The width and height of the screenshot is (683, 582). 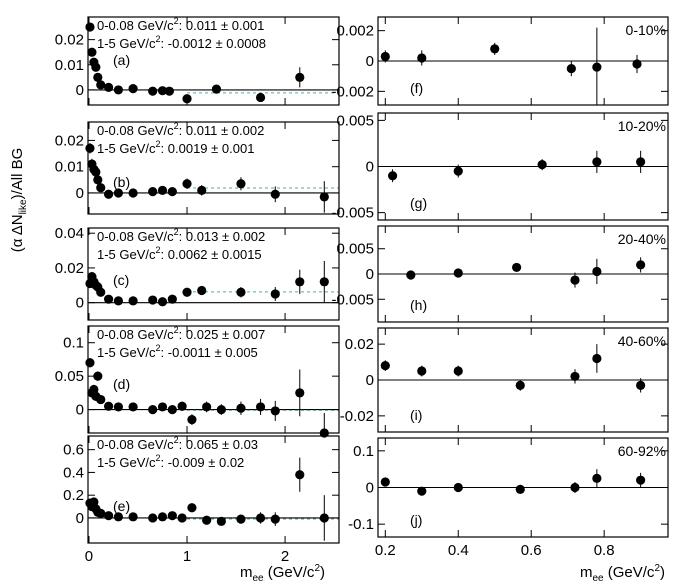 I want to click on annotation-b-0: 0-0.08 GeV/c2: 0.011 ± 0.002, so click(x=180, y=129).